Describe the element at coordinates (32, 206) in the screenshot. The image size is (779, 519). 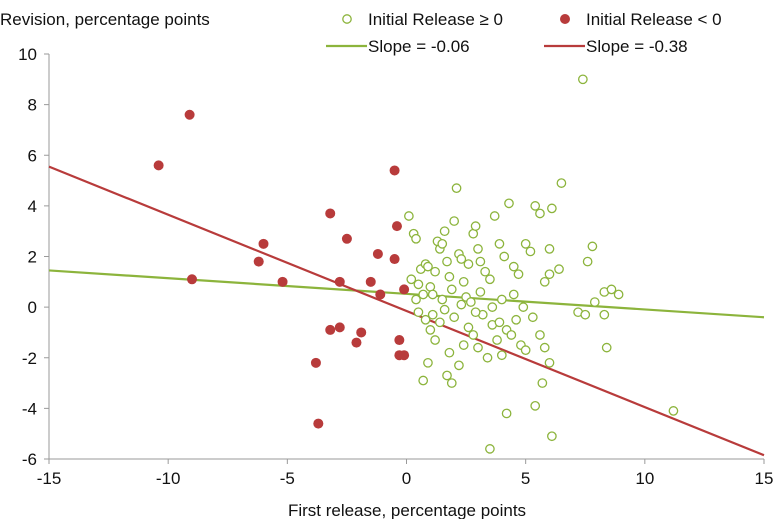
I see `y-tick-label: 4` at that location.